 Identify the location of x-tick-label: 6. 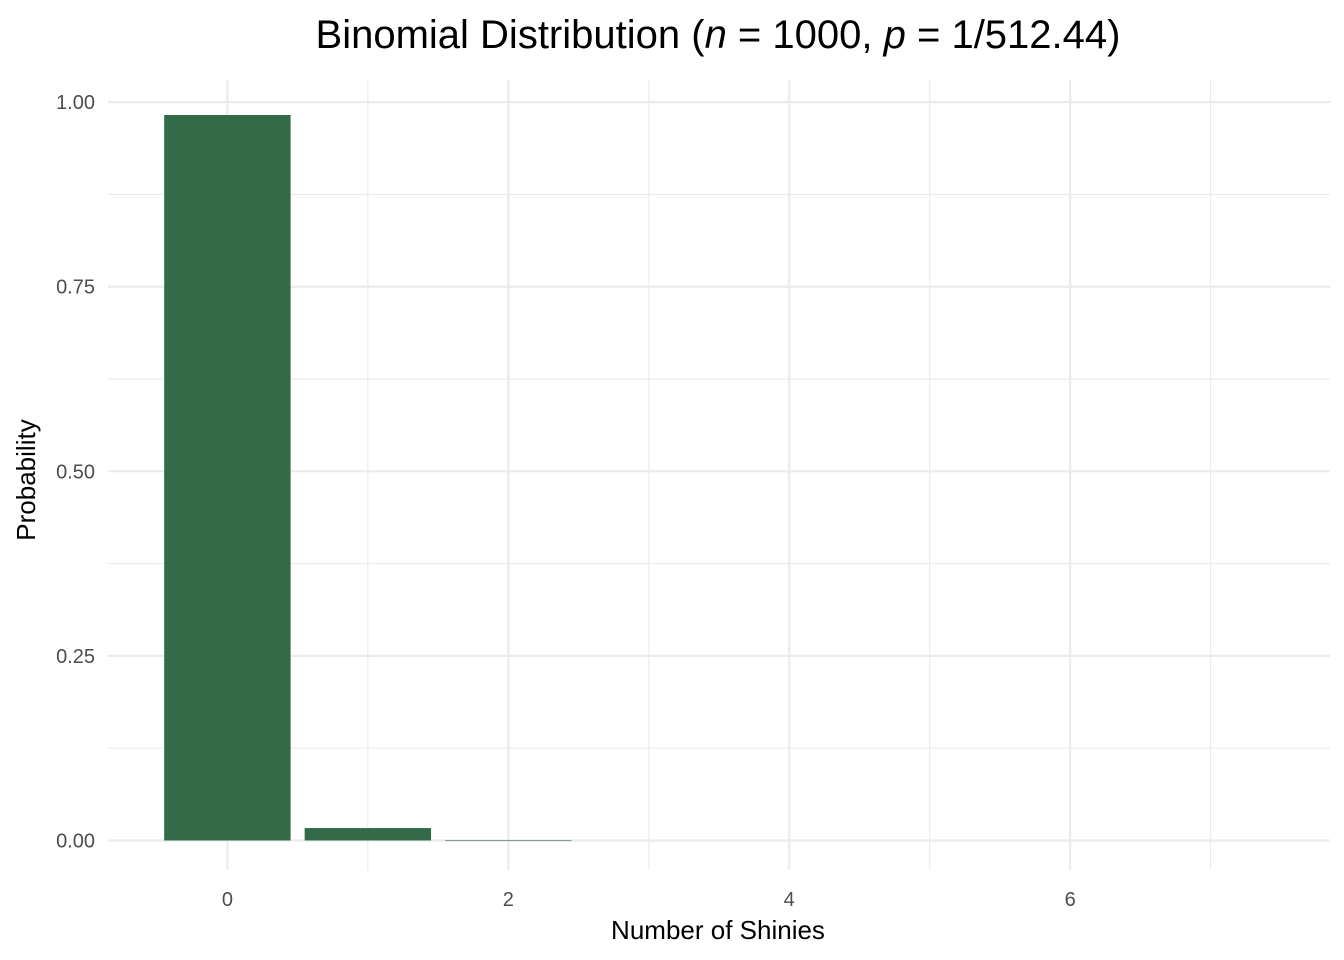
(1070, 900).